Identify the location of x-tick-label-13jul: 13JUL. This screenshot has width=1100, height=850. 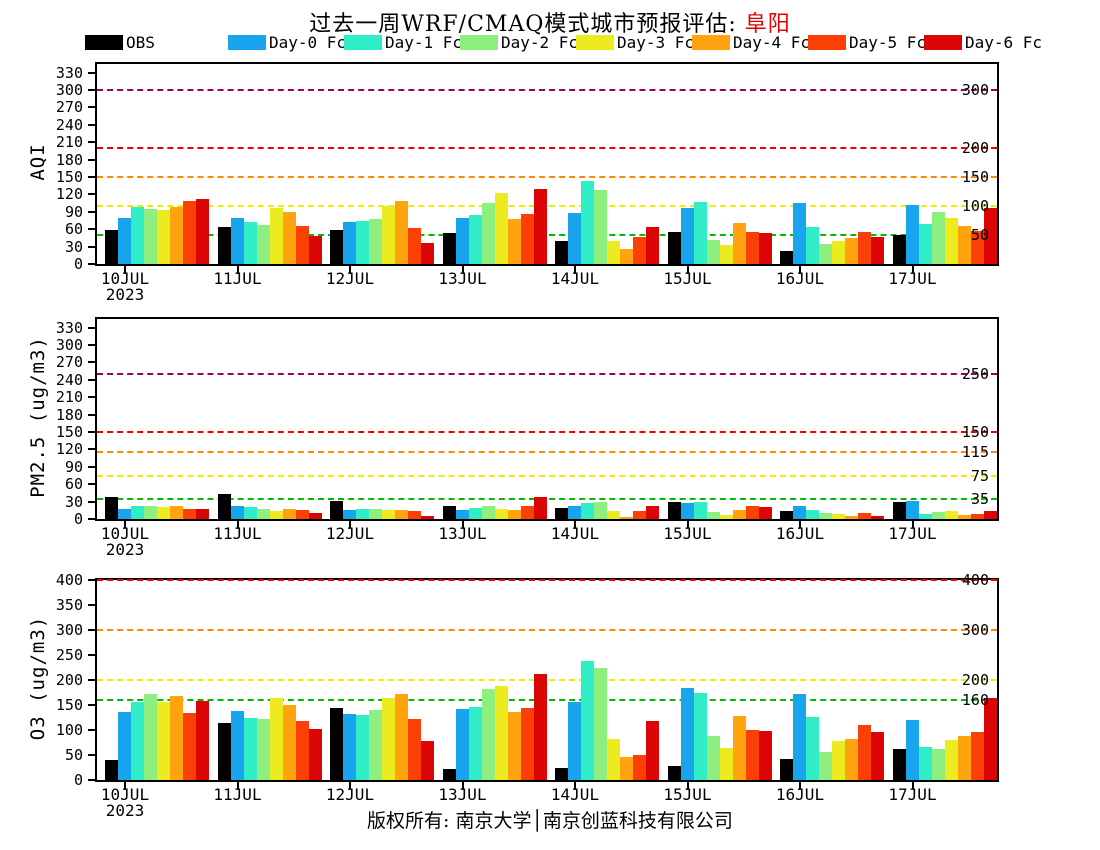
(462, 794).